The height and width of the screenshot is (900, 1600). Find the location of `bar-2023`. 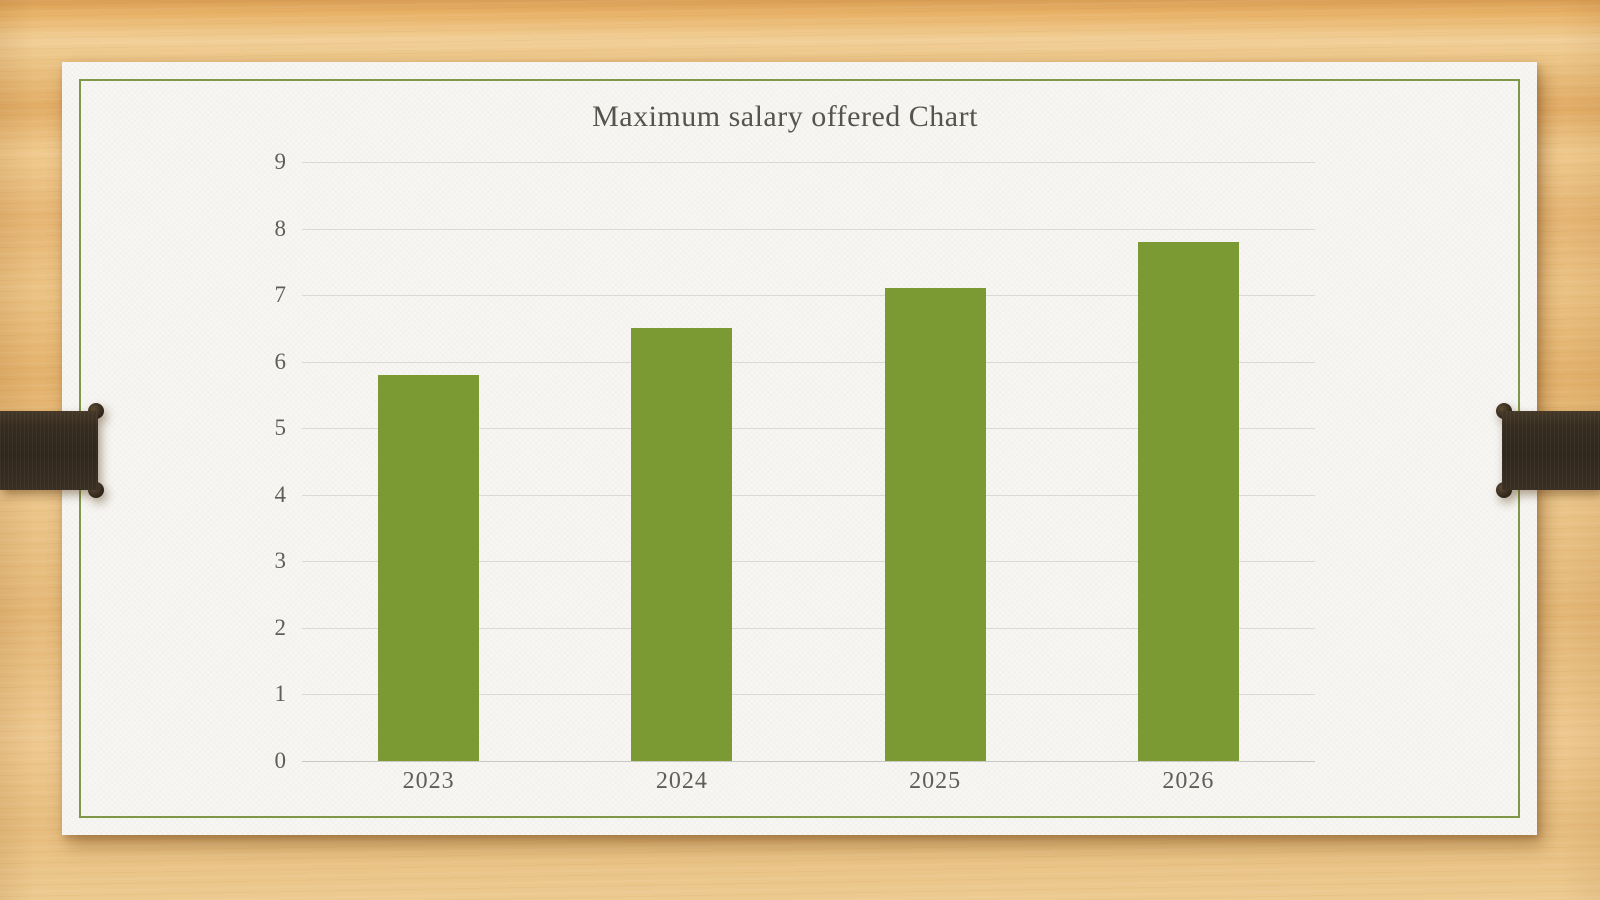

bar-2023 is located at coordinates (429, 567).